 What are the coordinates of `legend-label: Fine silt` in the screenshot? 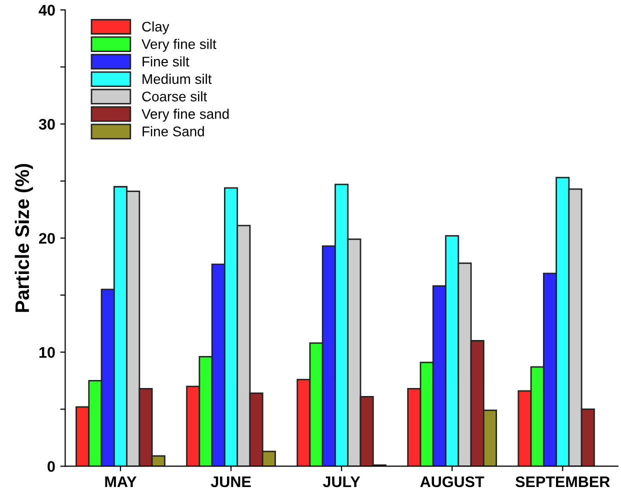 It's located at (166, 61).